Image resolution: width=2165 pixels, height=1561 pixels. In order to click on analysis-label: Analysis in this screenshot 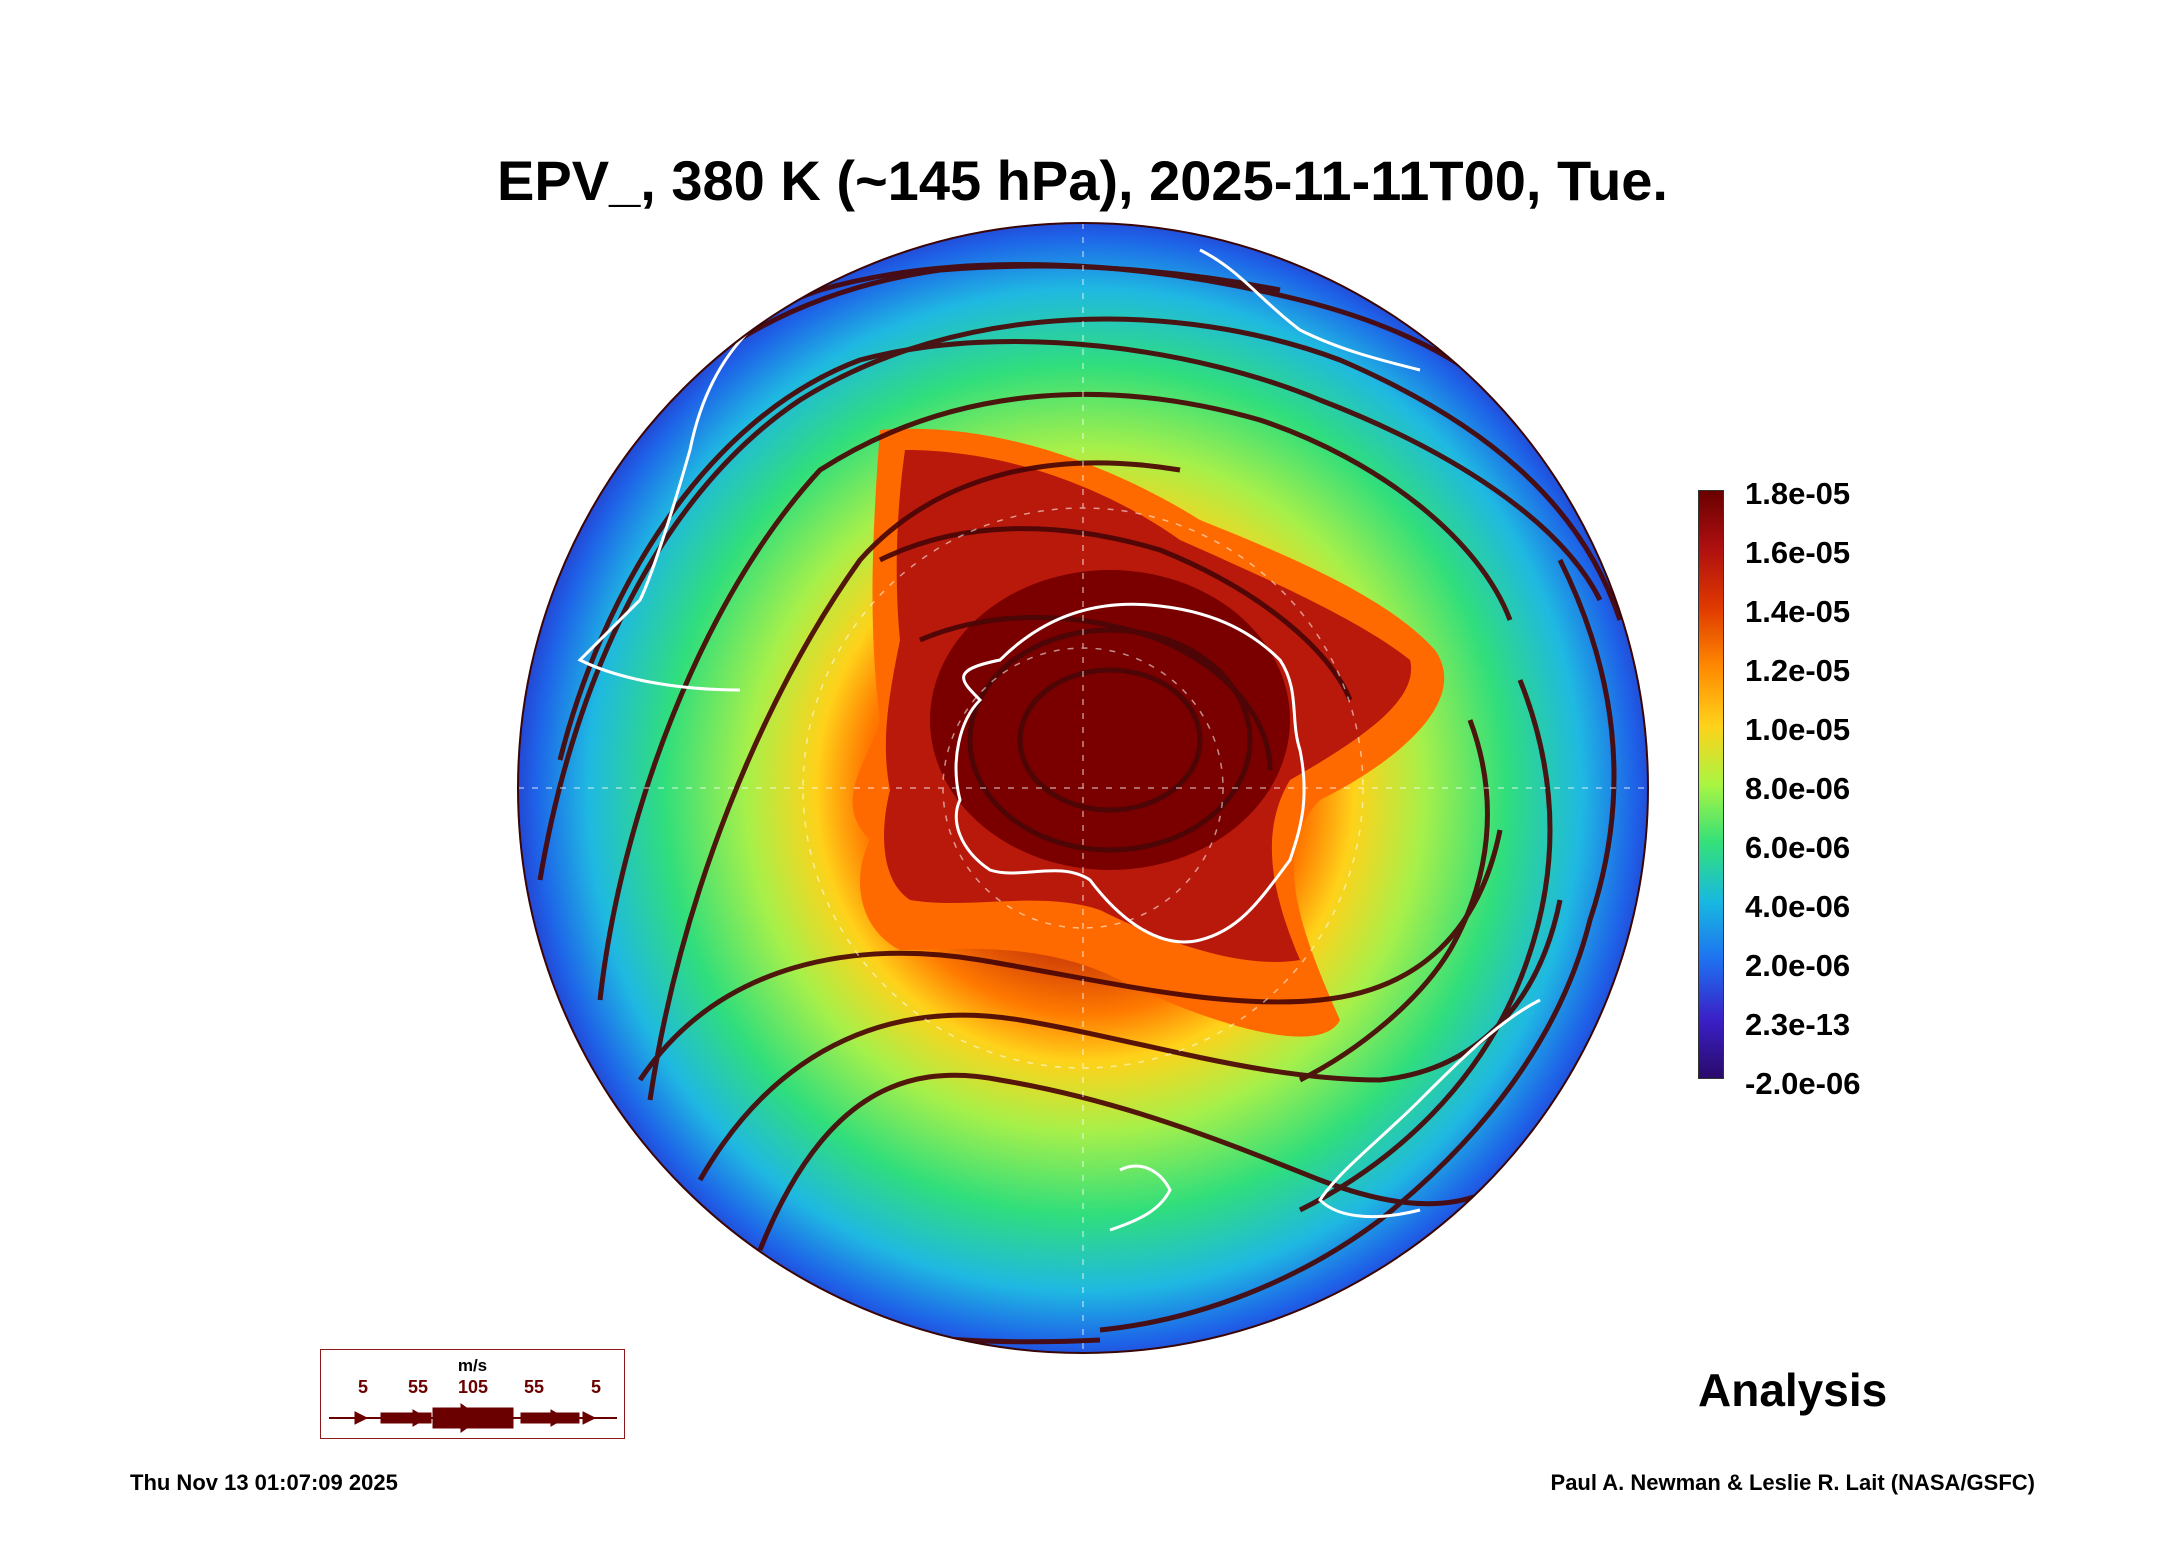, I will do `click(1793, 1390)`.